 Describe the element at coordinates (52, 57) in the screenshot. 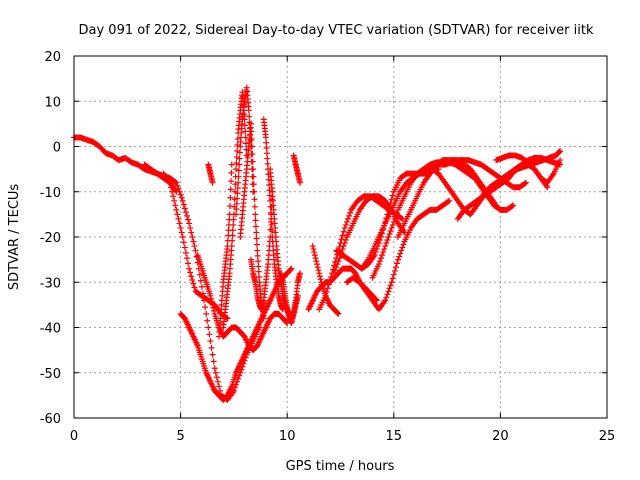

I see `y-tick-label: 20` at that location.